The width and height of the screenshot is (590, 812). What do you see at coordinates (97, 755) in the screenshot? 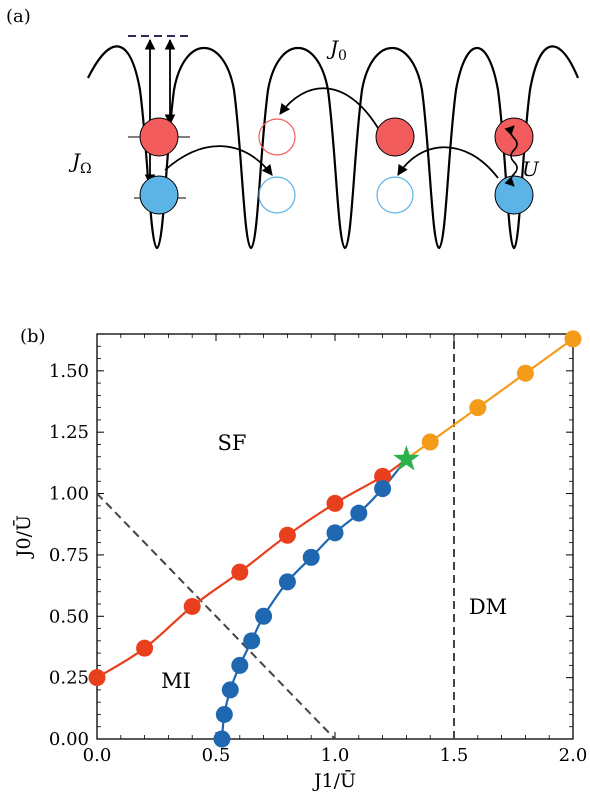
I see `x-tick-label: 0.0` at bounding box center [97, 755].